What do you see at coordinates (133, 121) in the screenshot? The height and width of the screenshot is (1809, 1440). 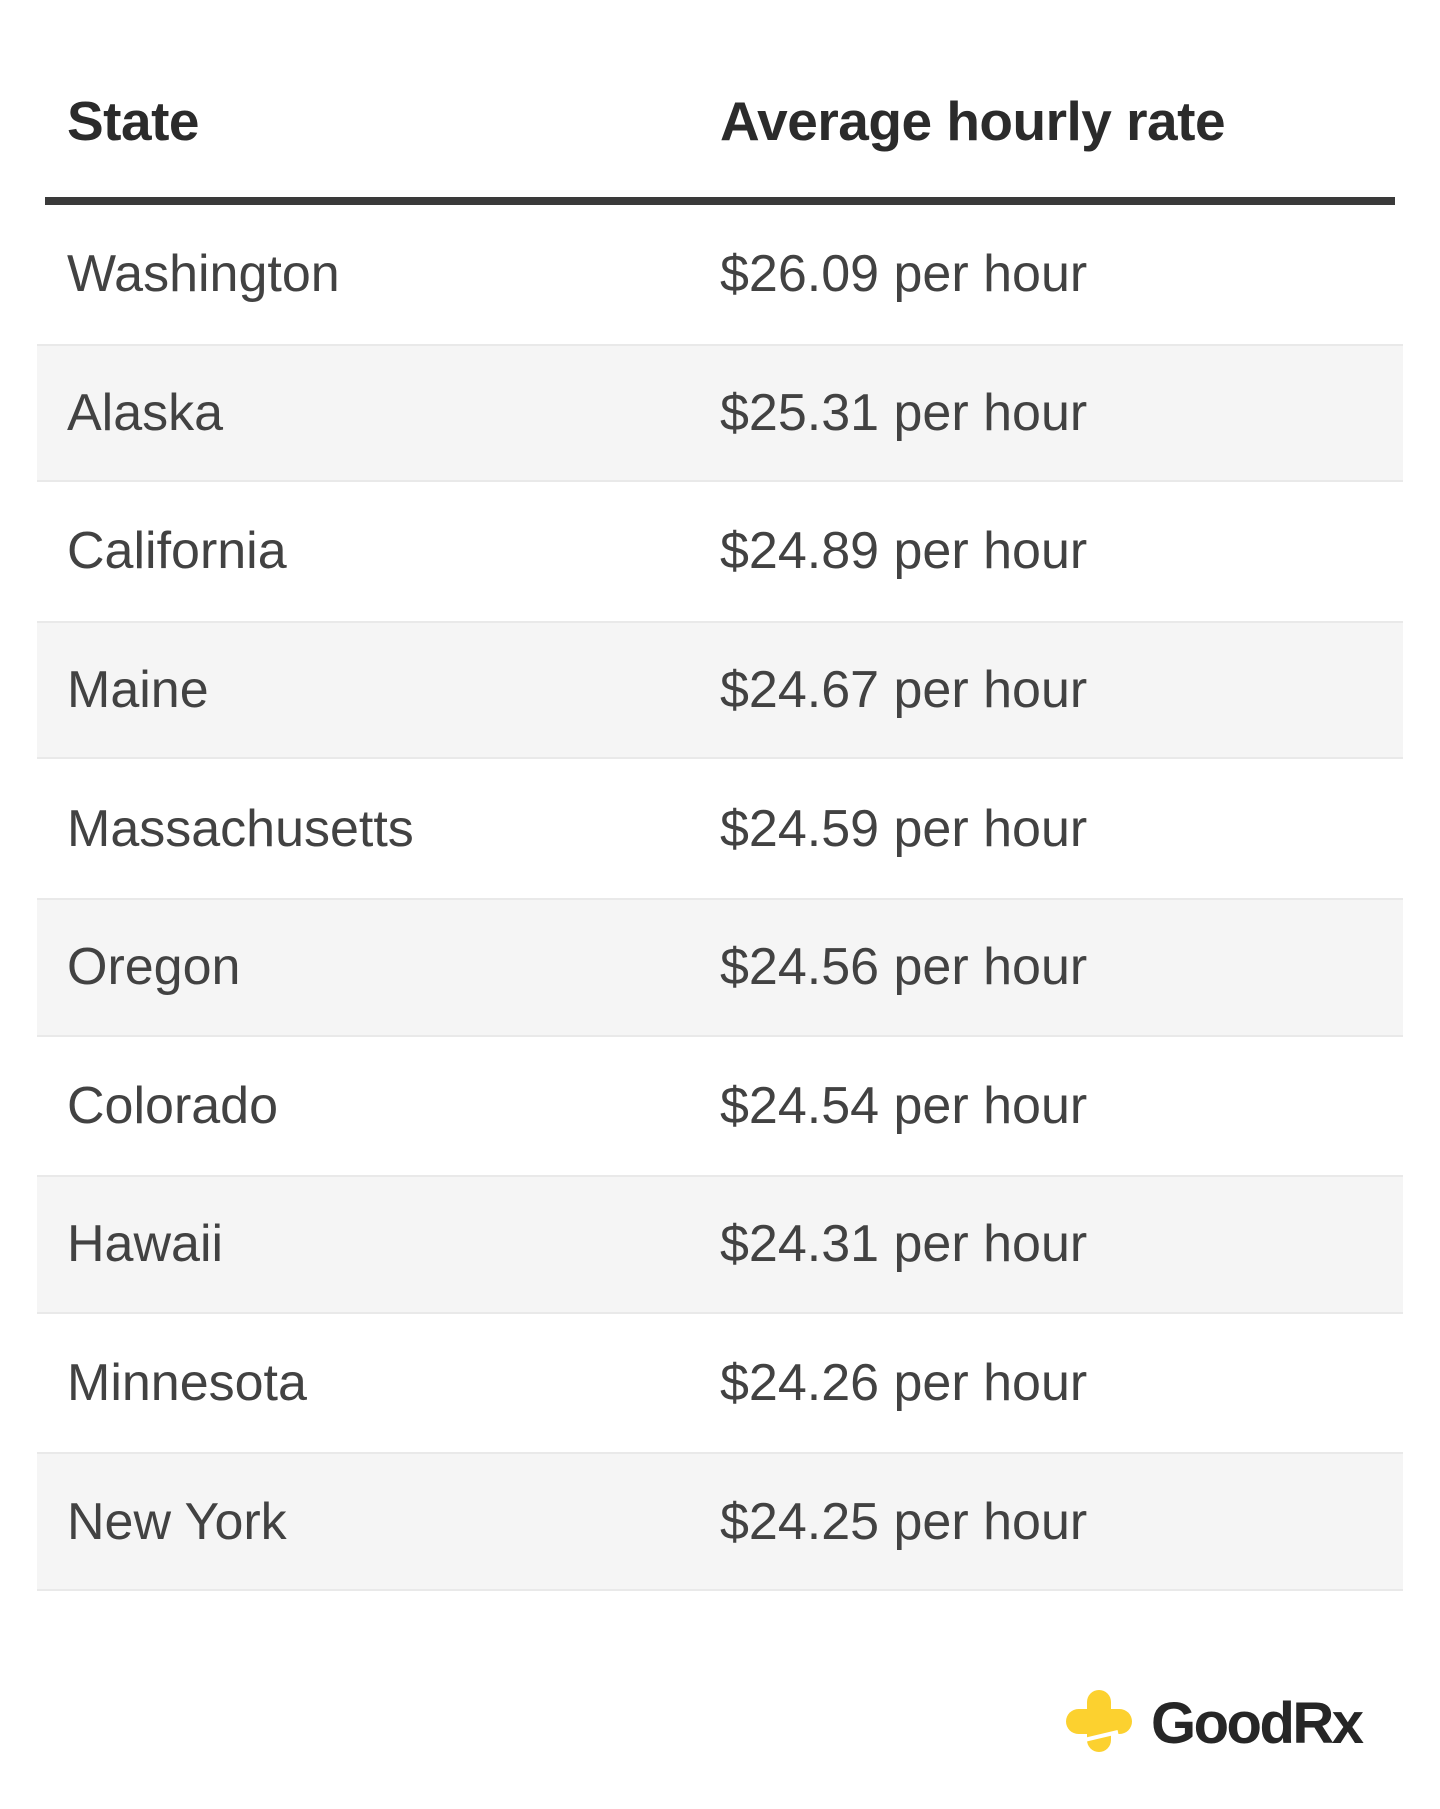 I see `column-header-state: State` at bounding box center [133, 121].